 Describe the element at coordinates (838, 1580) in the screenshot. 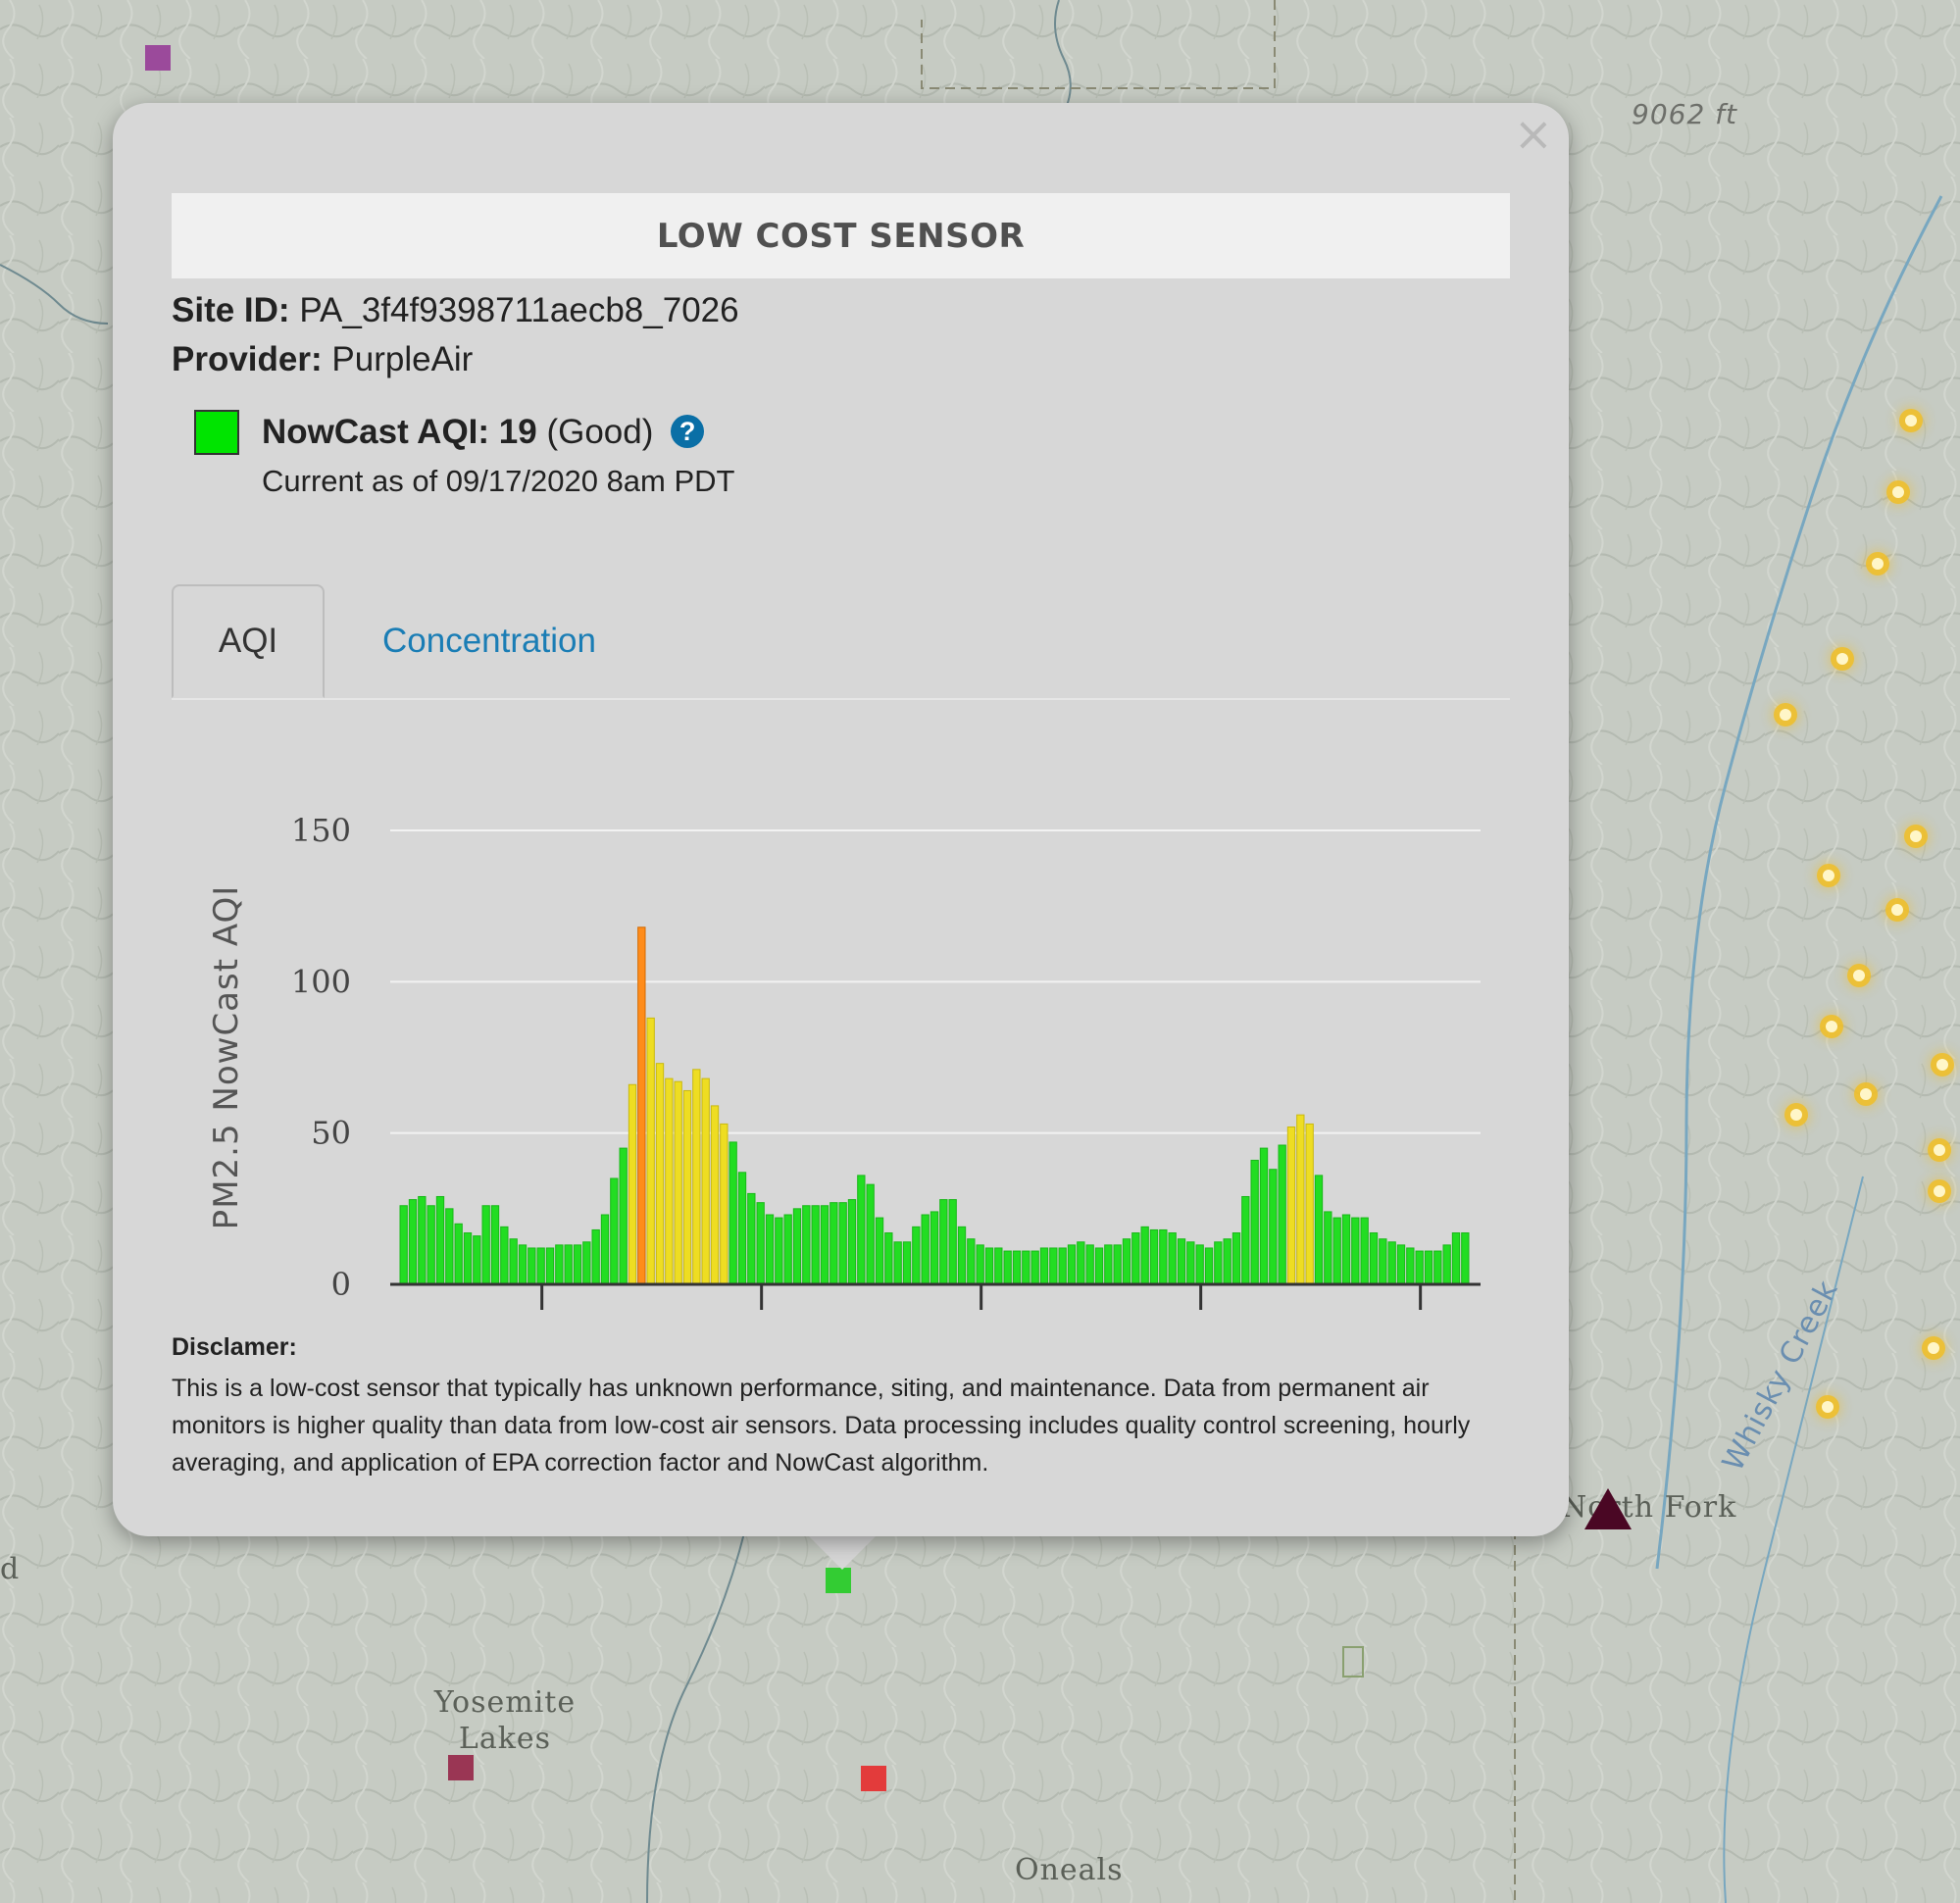

I see `sensor-marker-good-selected` at that location.